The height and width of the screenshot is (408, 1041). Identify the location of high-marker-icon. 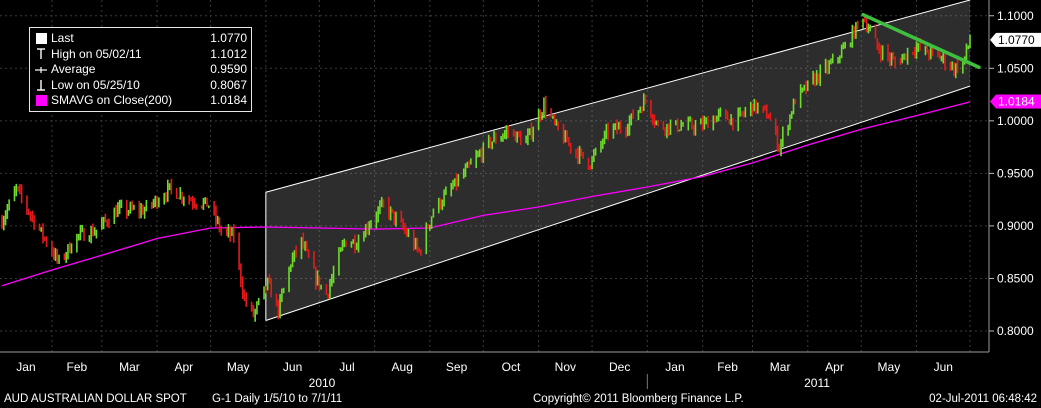
(41, 54).